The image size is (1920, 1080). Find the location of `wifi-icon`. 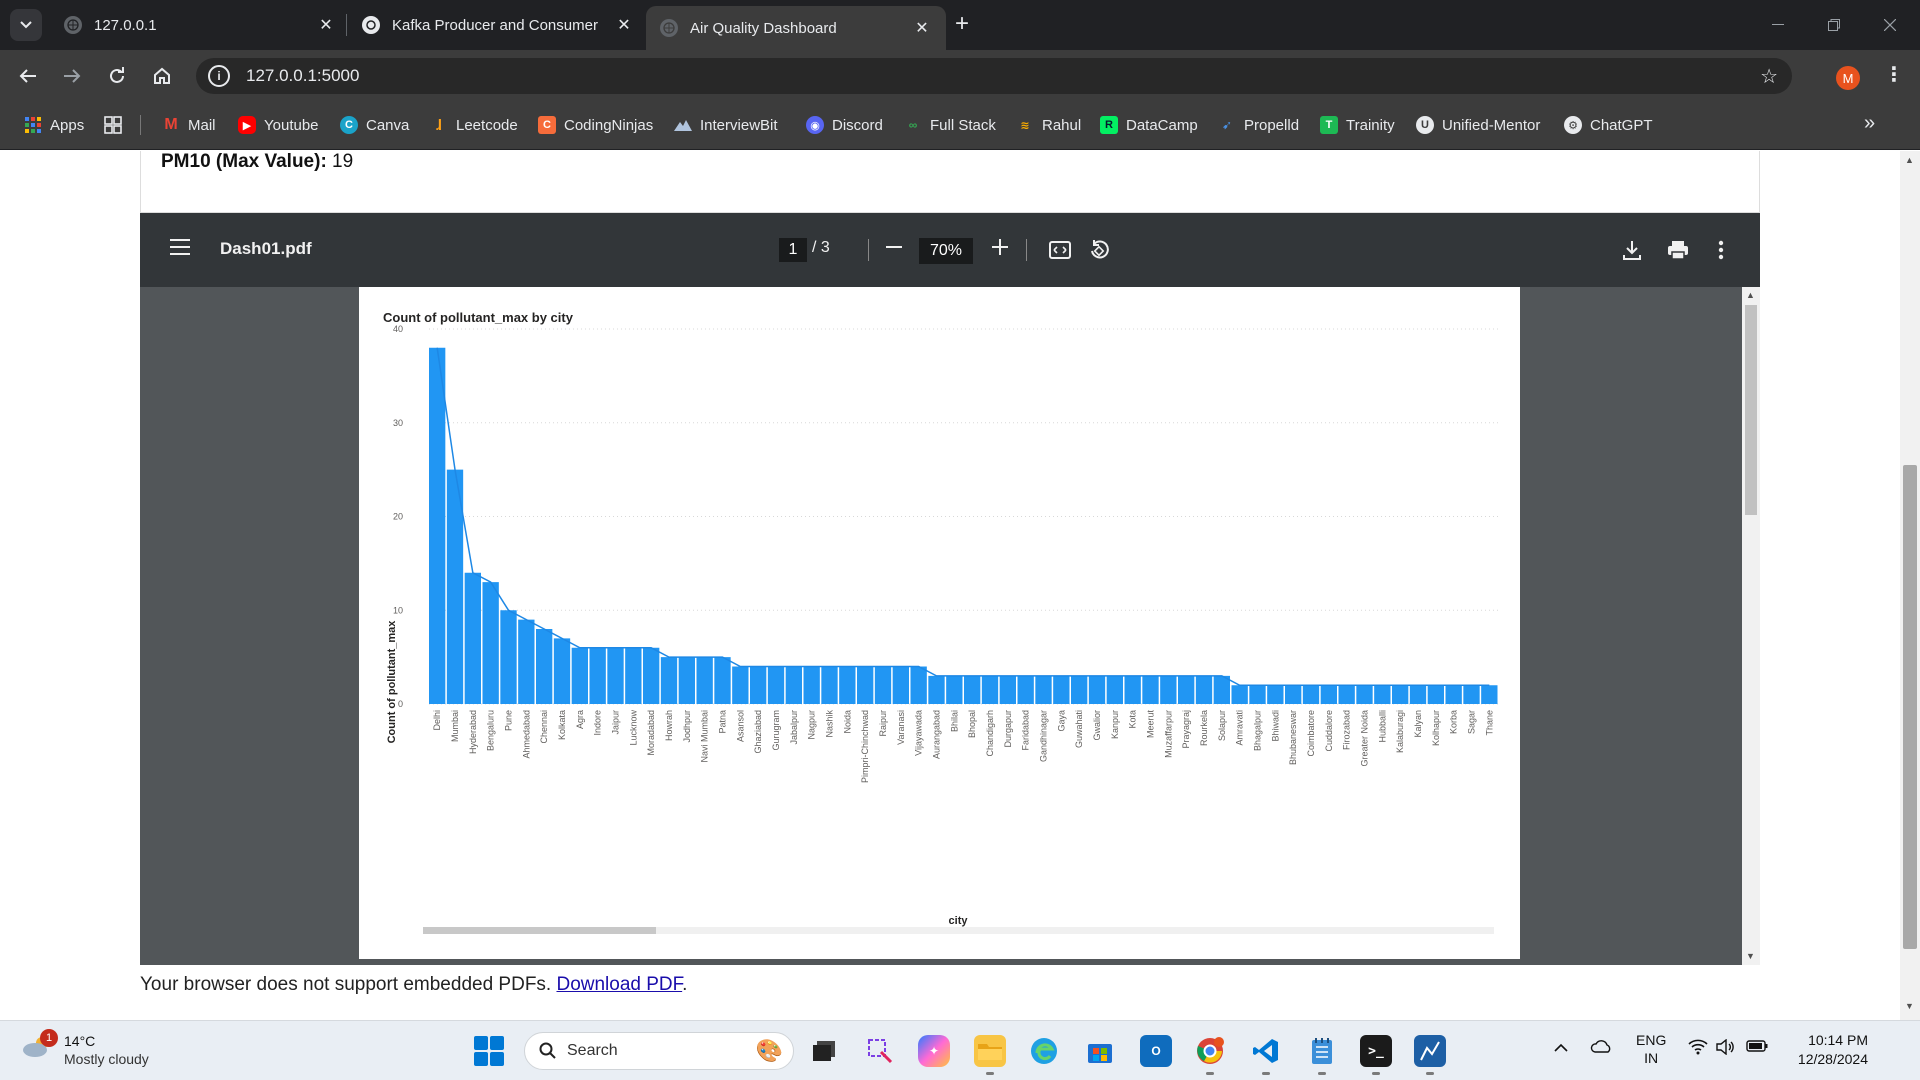

wifi-icon is located at coordinates (1698, 1048).